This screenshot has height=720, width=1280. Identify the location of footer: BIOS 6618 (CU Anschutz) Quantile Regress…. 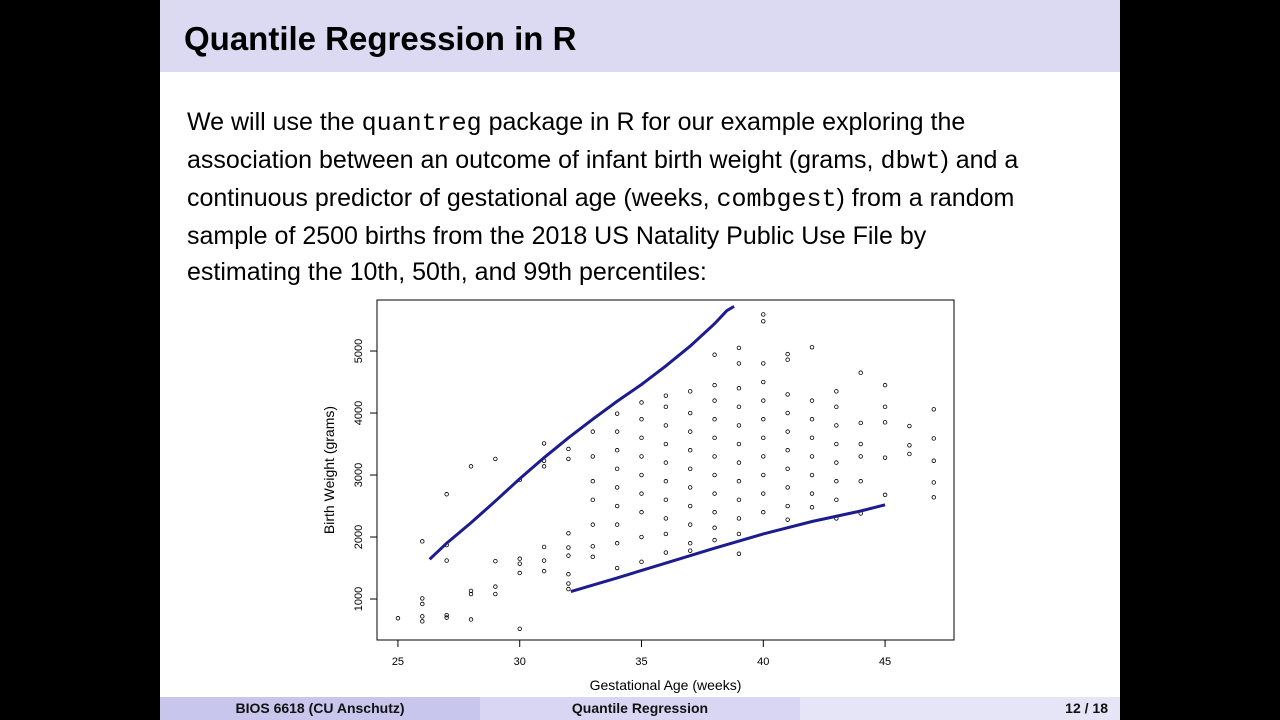
(640, 708).